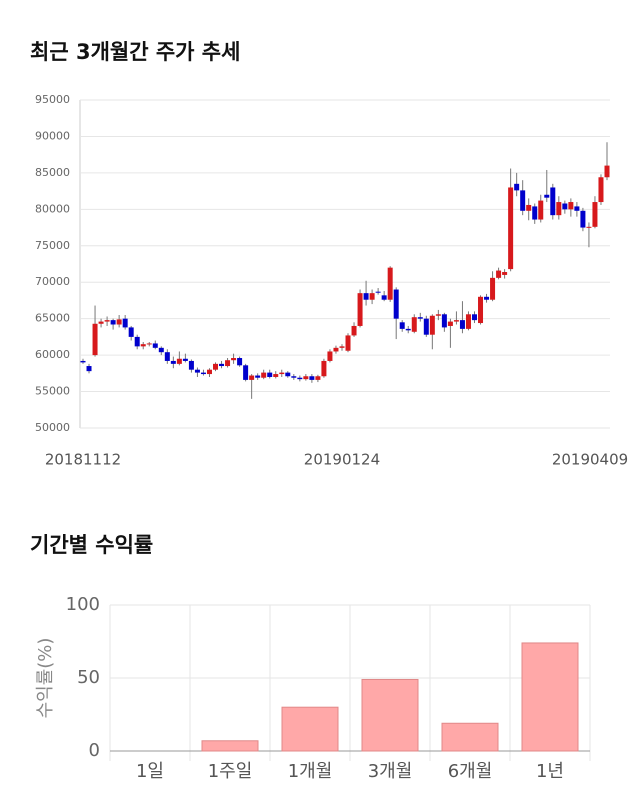  What do you see at coordinates (91, 545) in the screenshot?
I see `chart-title: 기간별 수익률` at bounding box center [91, 545].